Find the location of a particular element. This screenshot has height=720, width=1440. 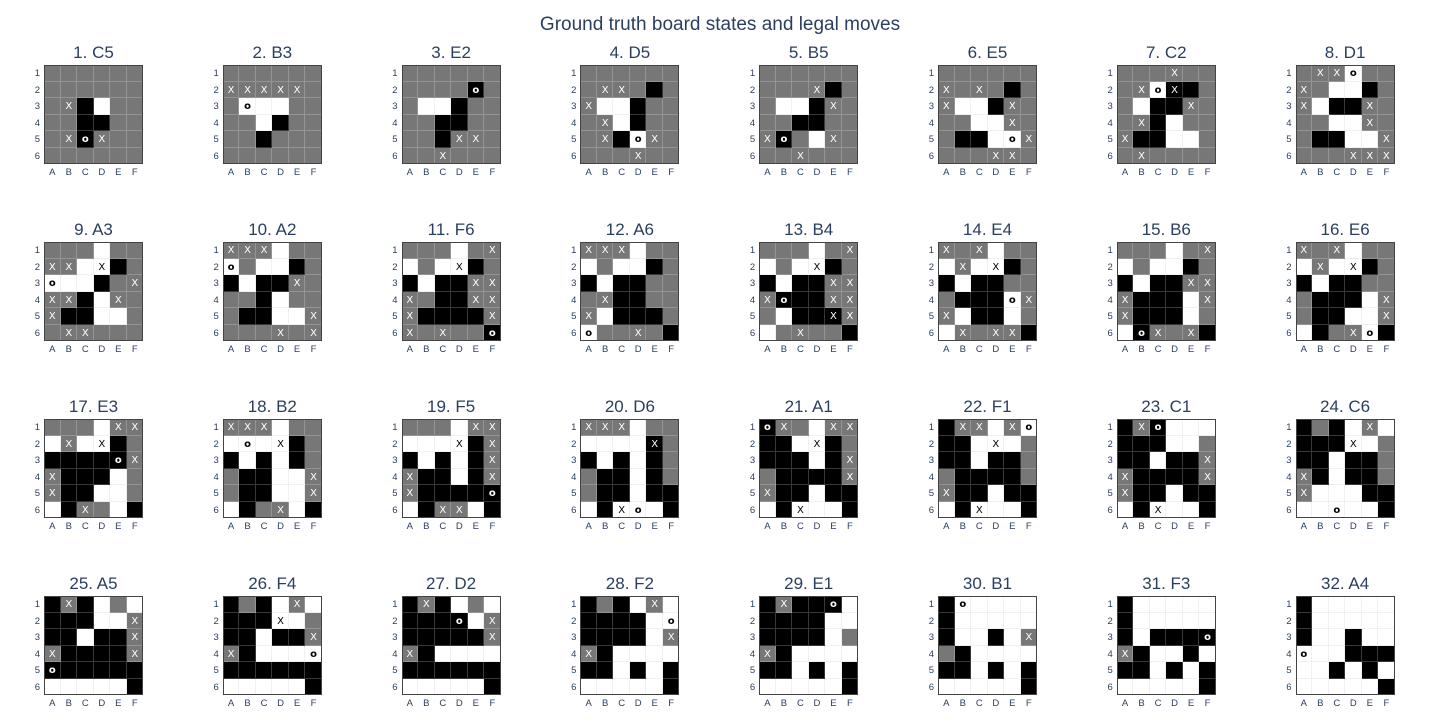

column-label: E is located at coordinates (1191, 172).